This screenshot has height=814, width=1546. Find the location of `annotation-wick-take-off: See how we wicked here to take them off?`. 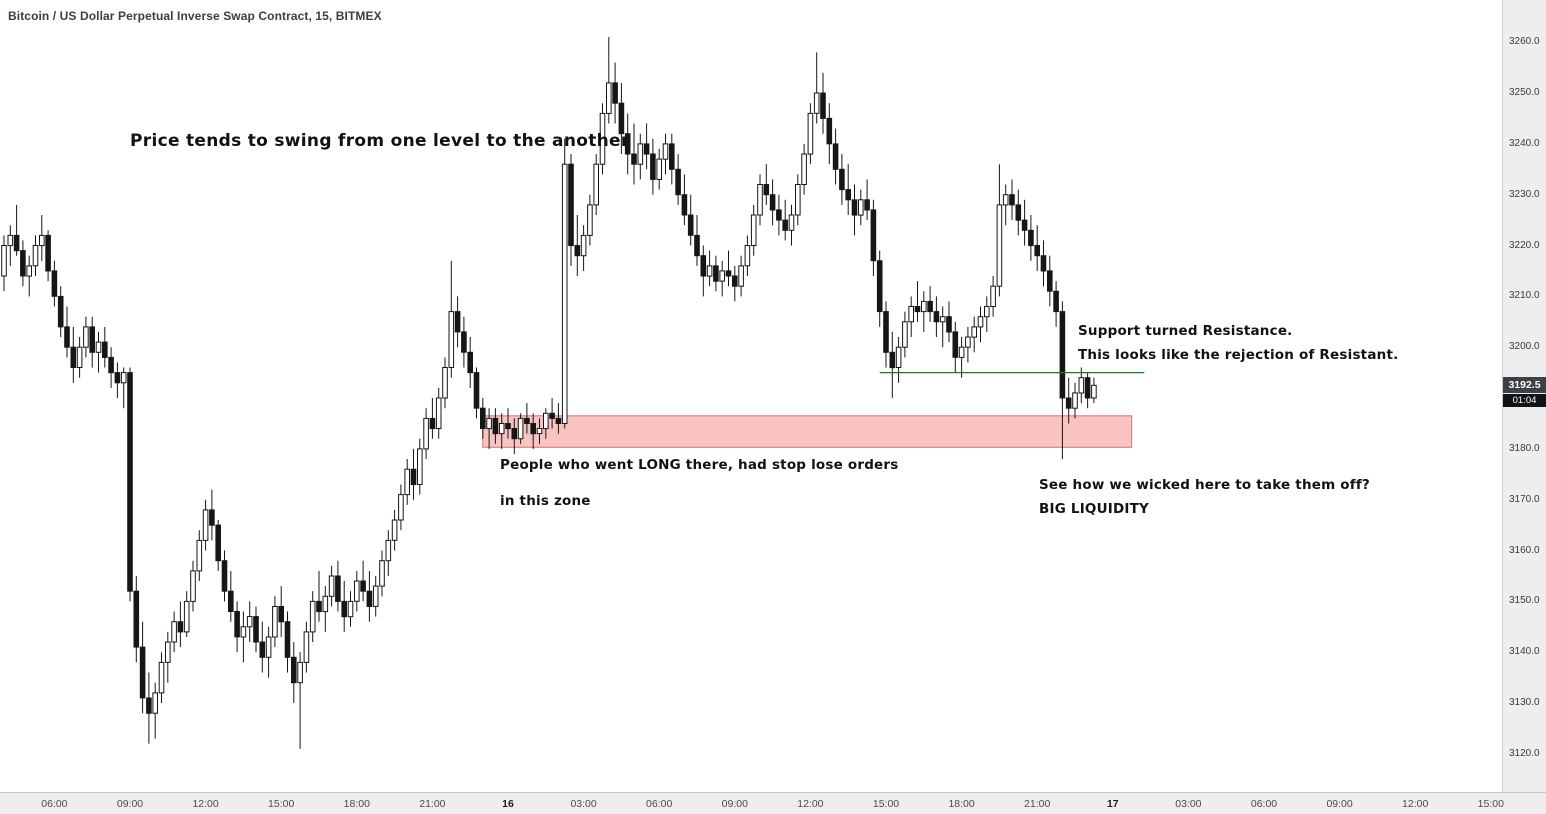

annotation-wick-take-off: See how we wicked here to take them off? is located at coordinates (1204, 485).